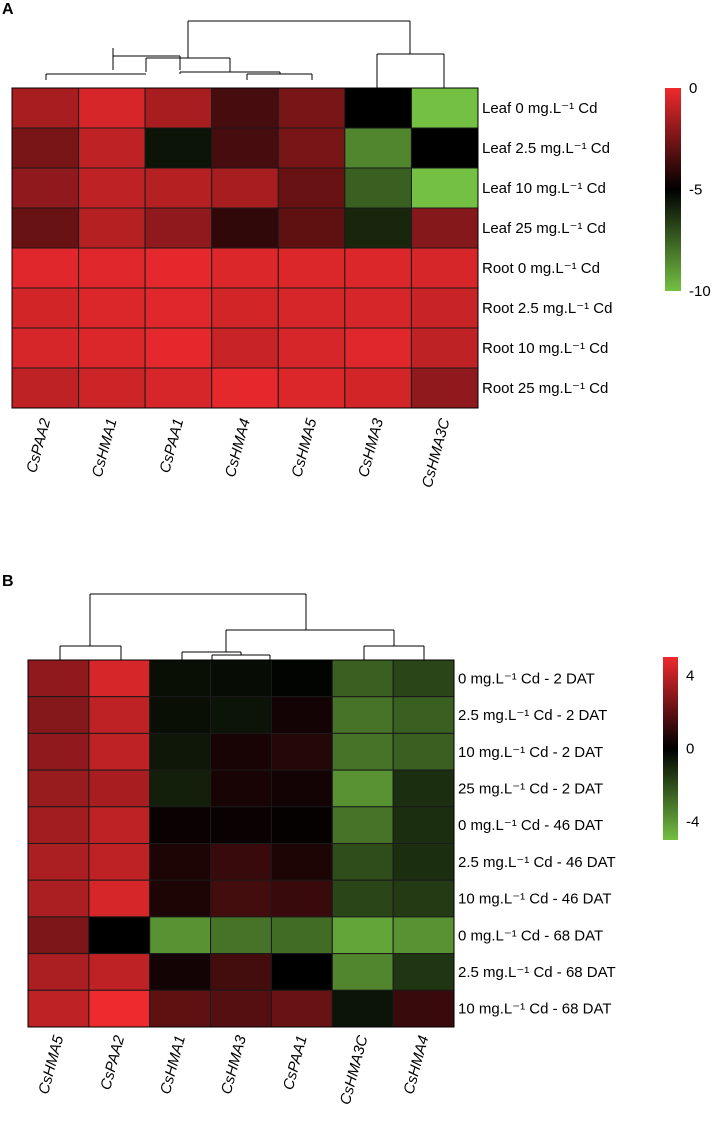  I want to click on column-label: CsHMA3, so click(234, 1064).